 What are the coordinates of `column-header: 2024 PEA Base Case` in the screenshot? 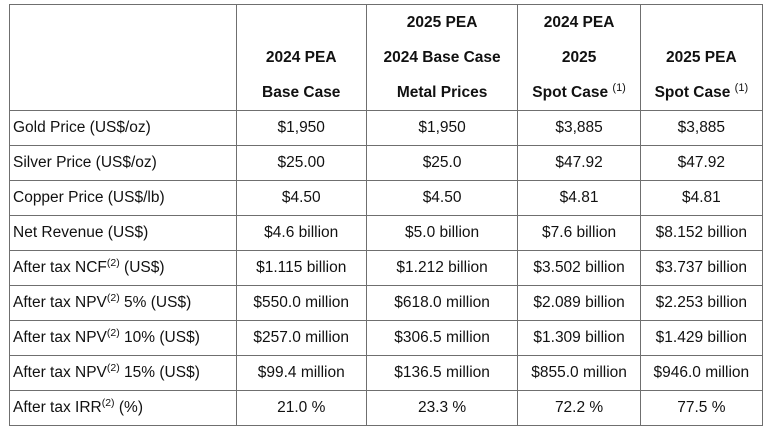 It's located at (301, 57).